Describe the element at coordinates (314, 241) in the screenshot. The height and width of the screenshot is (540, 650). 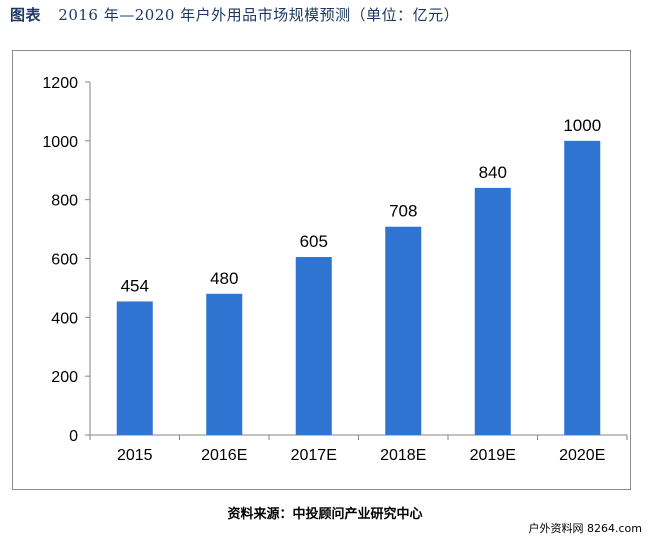
I see `data-label: 605` at that location.